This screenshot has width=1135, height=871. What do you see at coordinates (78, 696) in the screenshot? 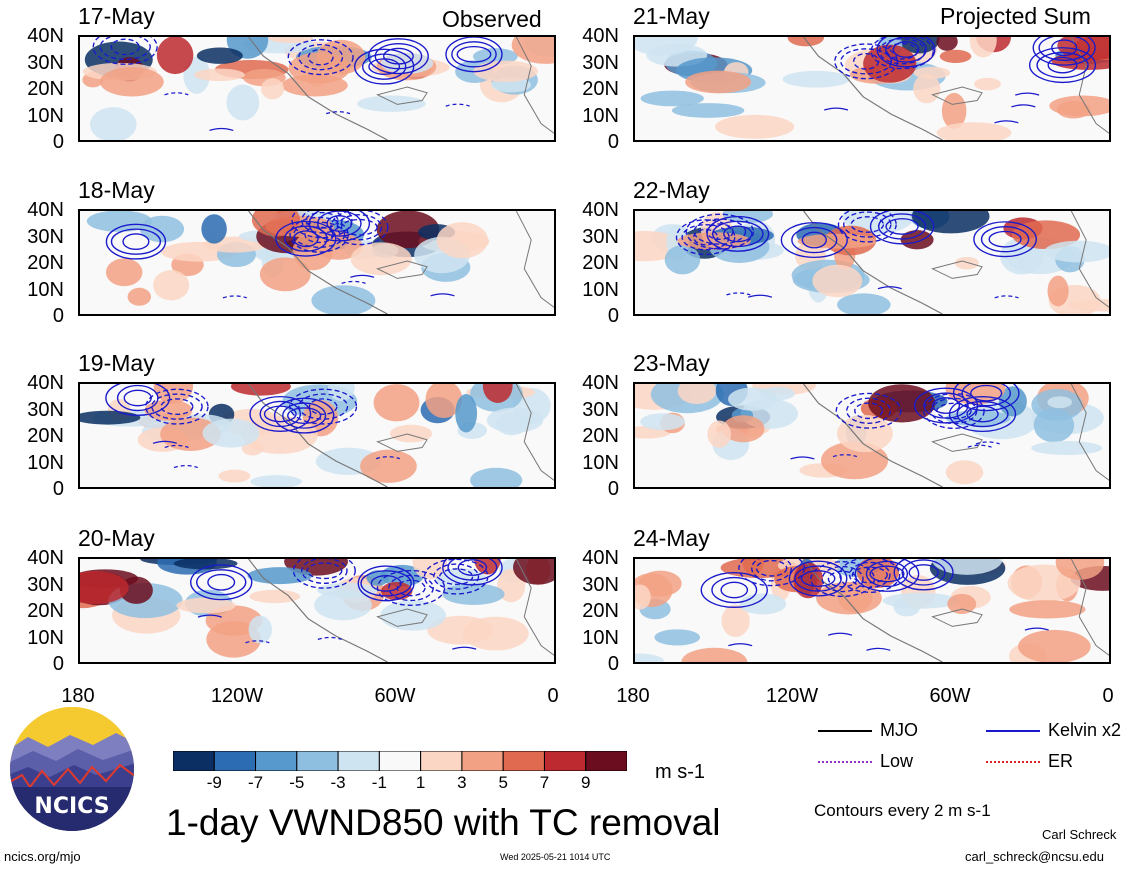
I see `lon-label-180-left: 180` at bounding box center [78, 696].